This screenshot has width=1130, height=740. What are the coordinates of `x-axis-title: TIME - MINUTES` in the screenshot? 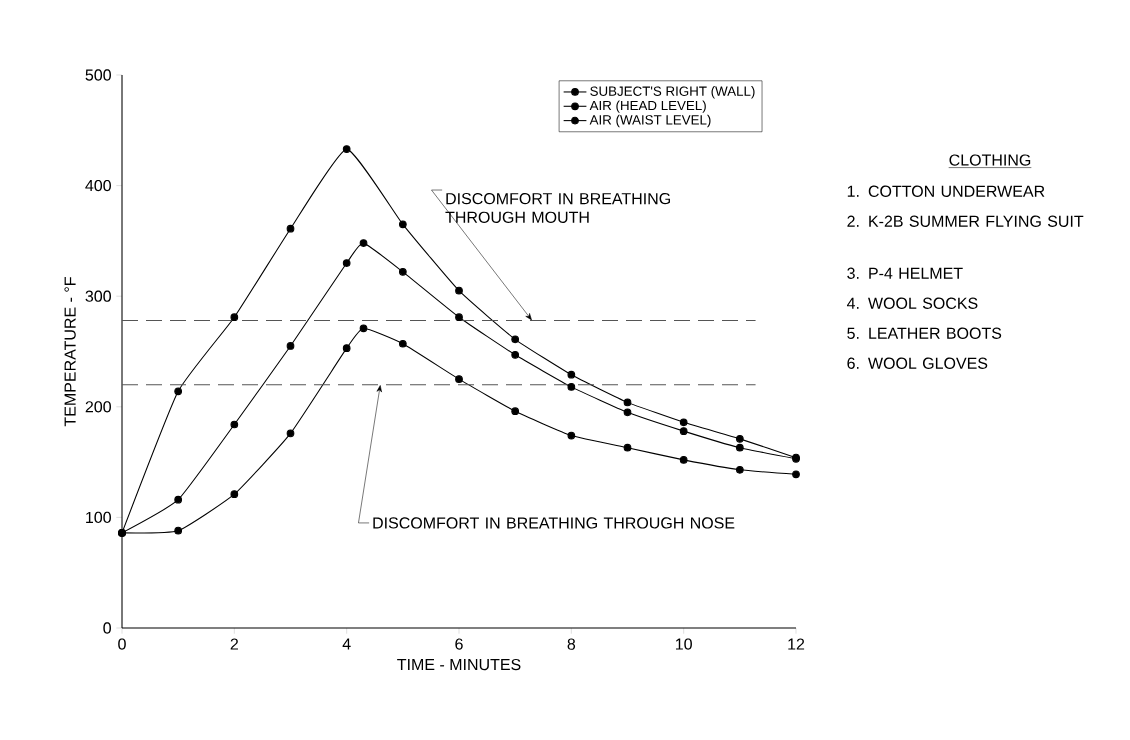 It's located at (459, 664).